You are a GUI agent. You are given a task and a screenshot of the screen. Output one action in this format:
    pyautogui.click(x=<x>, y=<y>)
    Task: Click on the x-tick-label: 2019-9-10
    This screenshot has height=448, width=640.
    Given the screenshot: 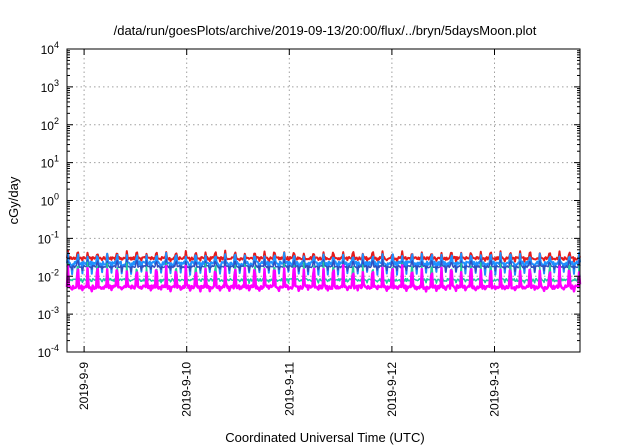 What is the action you would take?
    pyautogui.click(x=187, y=389)
    